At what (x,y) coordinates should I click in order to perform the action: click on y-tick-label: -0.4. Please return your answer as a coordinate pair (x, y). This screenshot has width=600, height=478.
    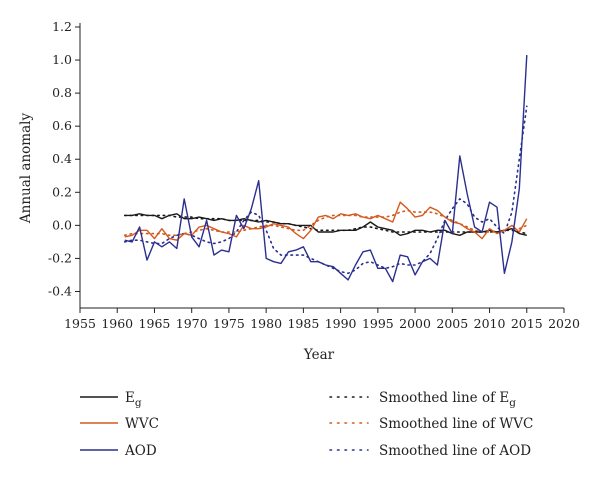
    Looking at the image, I should click on (60, 290).